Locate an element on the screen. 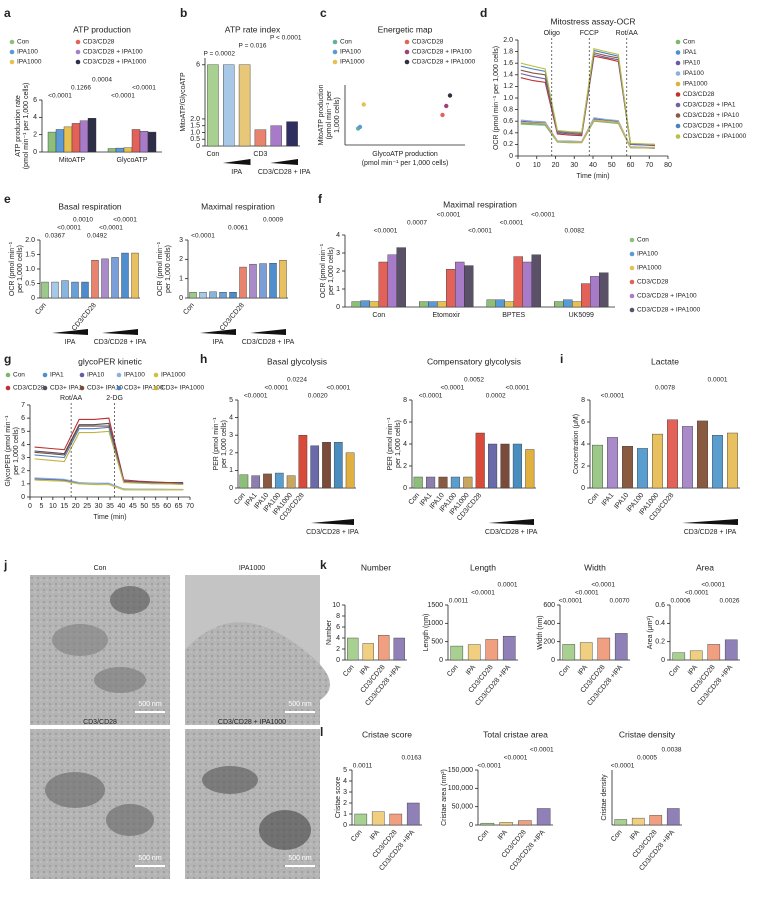 The width and height of the screenshot is (760, 908). chart-title: Width is located at coordinates (595, 567).